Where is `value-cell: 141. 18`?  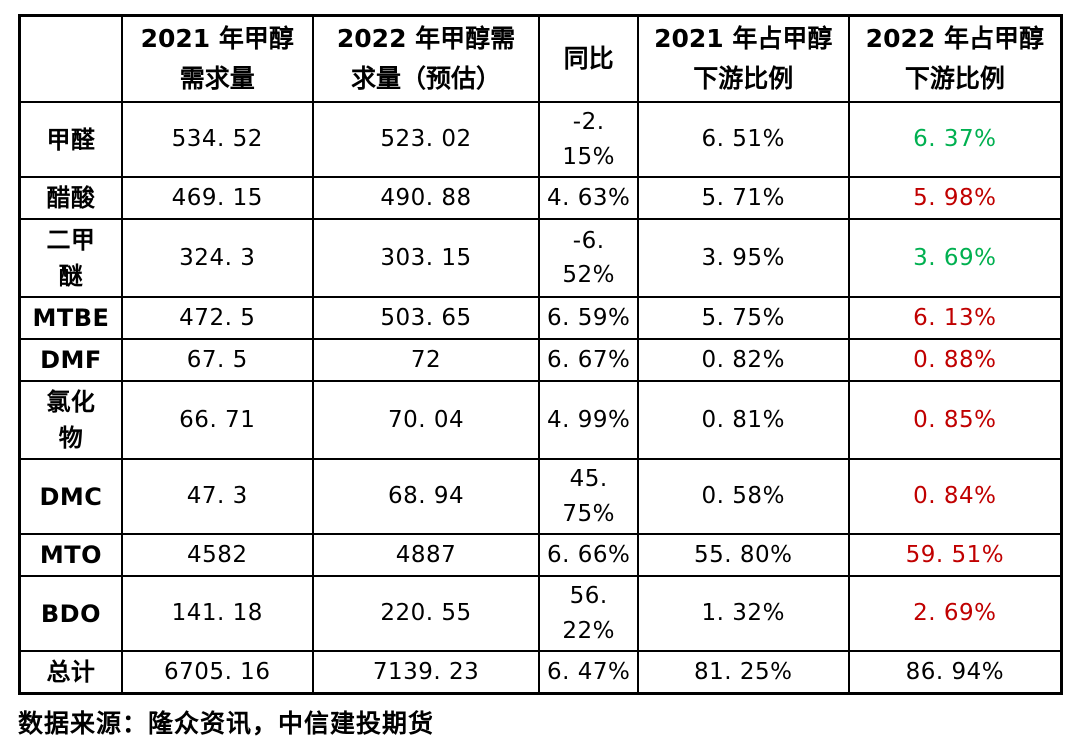
value-cell: 141. 18 is located at coordinates (217, 613).